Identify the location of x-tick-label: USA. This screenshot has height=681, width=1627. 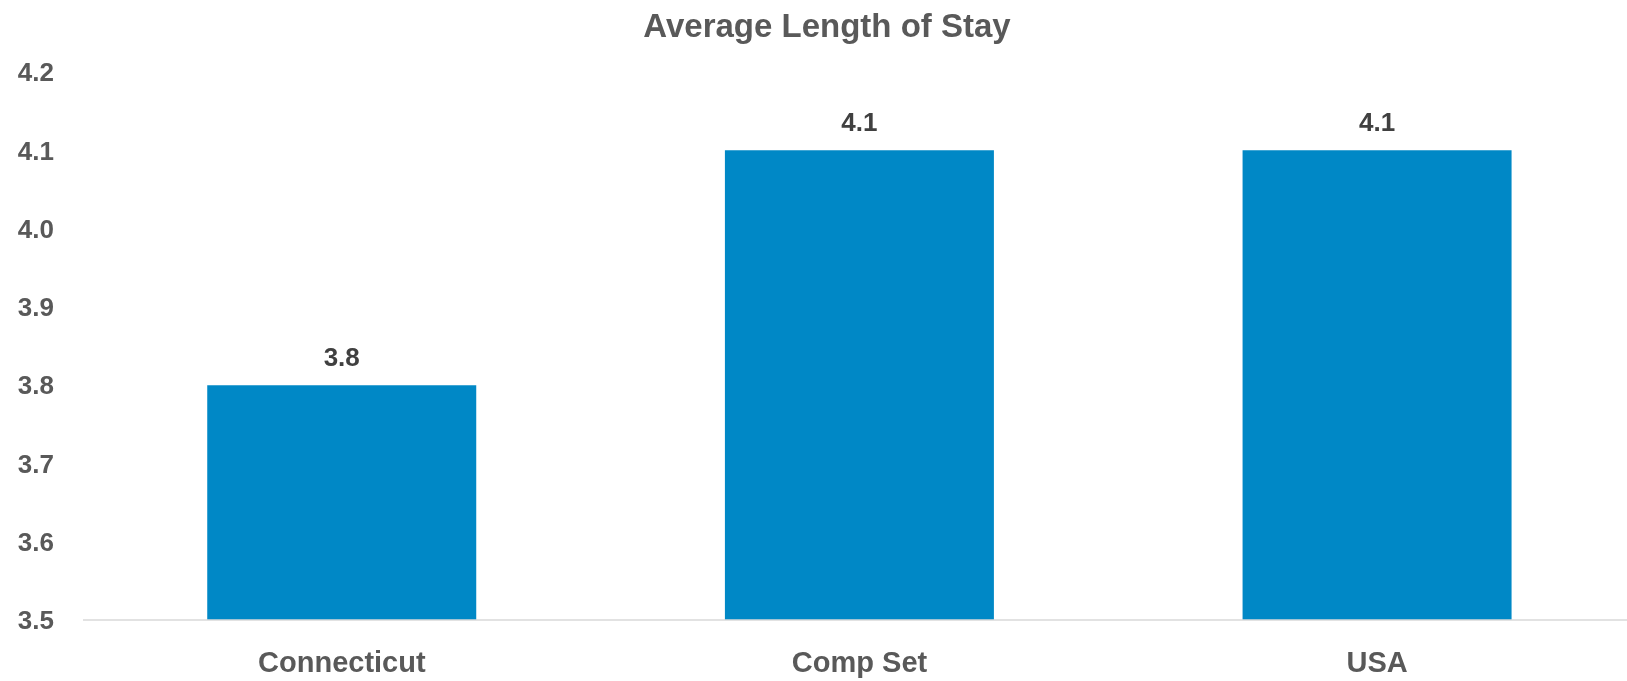
(1377, 661).